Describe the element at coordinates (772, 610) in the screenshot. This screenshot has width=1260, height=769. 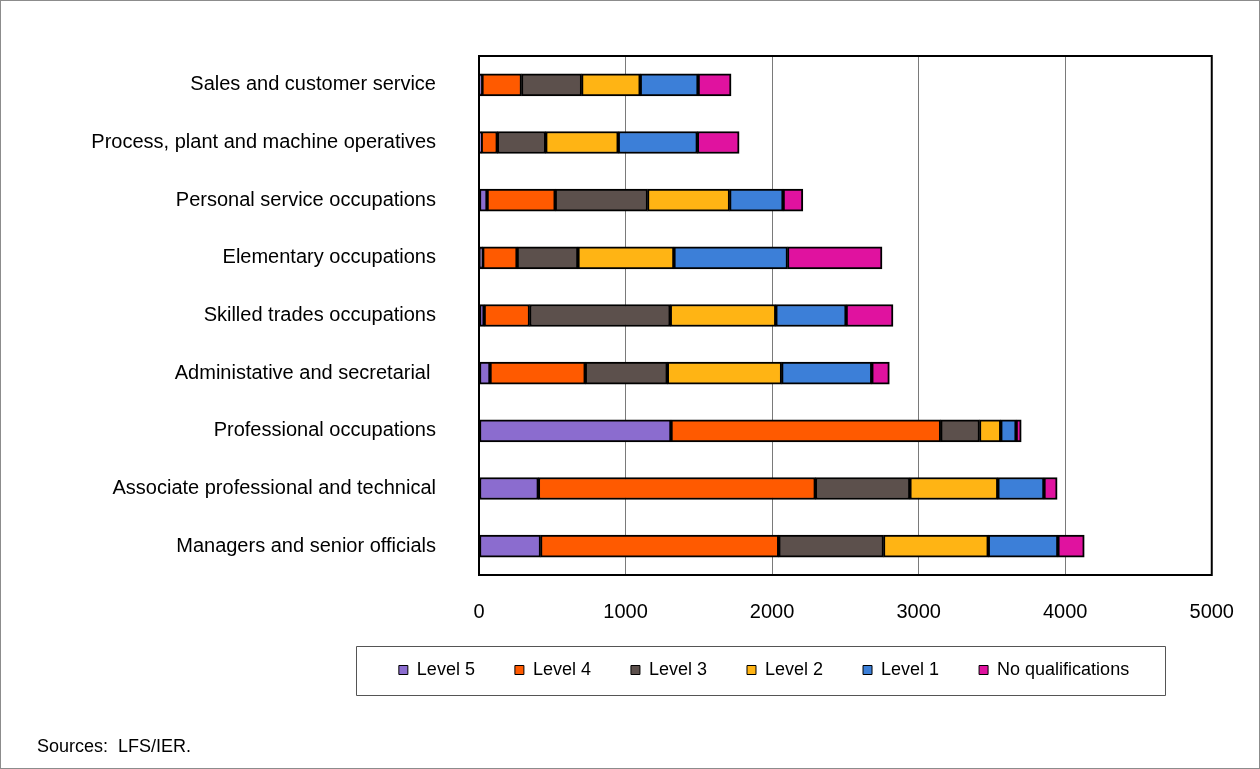
I see `x-tick-label: 2000` at that location.